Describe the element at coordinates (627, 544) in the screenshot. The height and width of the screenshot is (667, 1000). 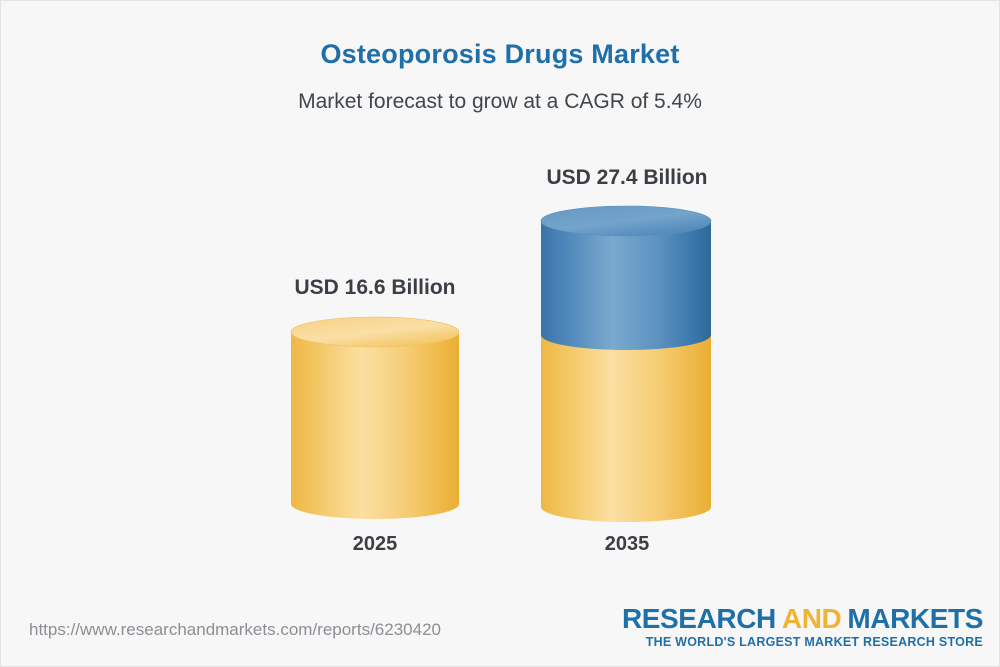
I see `category-label-2035: 2035` at that location.